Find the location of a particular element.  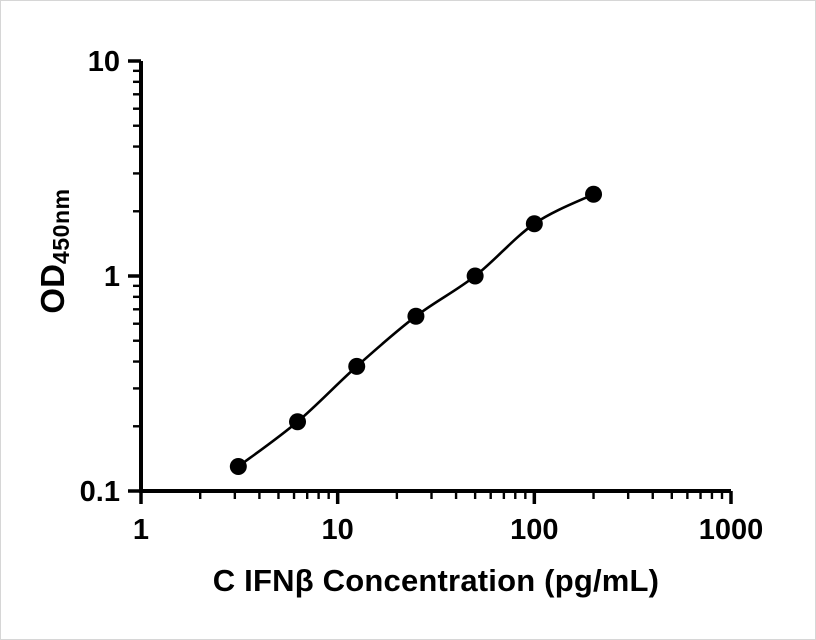

y-tick-label: 10 is located at coordinates (104, 62).